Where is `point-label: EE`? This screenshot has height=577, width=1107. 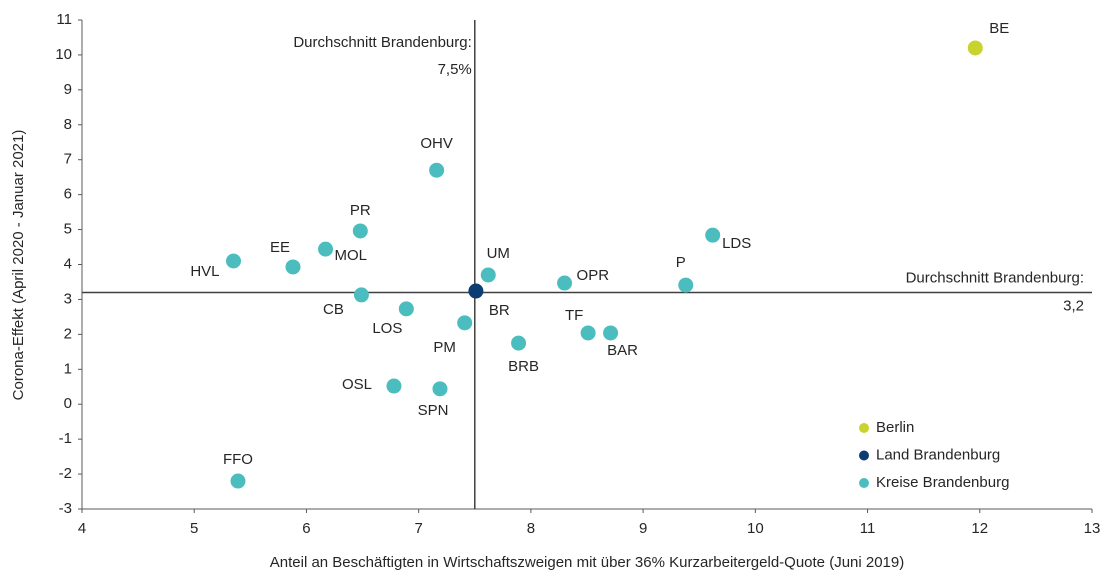
point-label: EE is located at coordinates (280, 247).